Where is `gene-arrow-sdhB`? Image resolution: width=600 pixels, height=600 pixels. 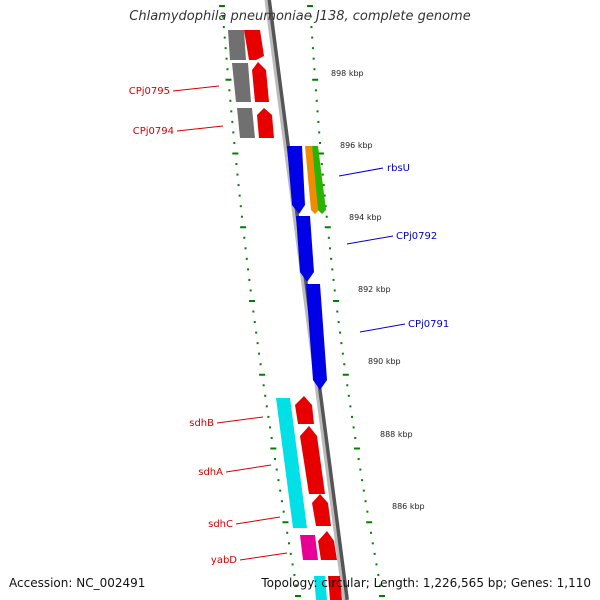
gene-arrow-sdhB is located at coordinates (304, 410).